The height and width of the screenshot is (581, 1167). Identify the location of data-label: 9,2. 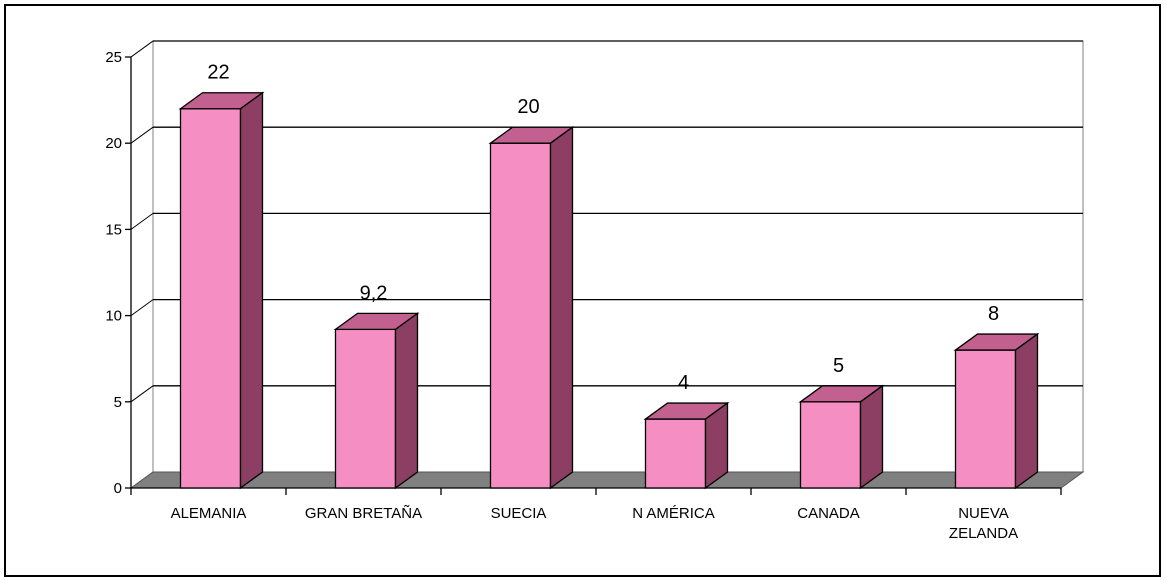
(374, 293).